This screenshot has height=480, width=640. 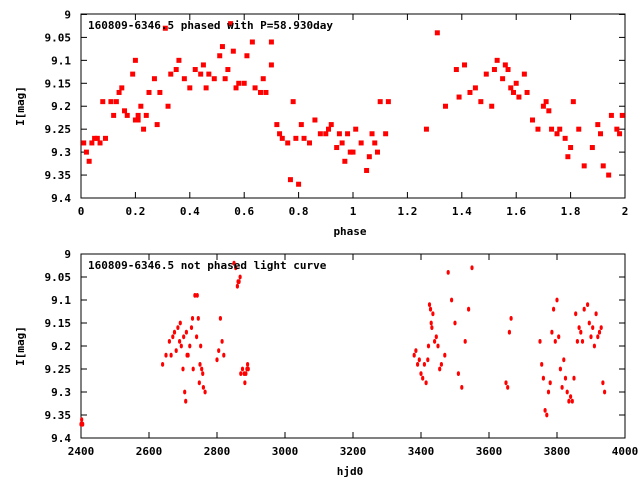 I want to click on x-tick-label: 1.8, so click(x=571, y=211).